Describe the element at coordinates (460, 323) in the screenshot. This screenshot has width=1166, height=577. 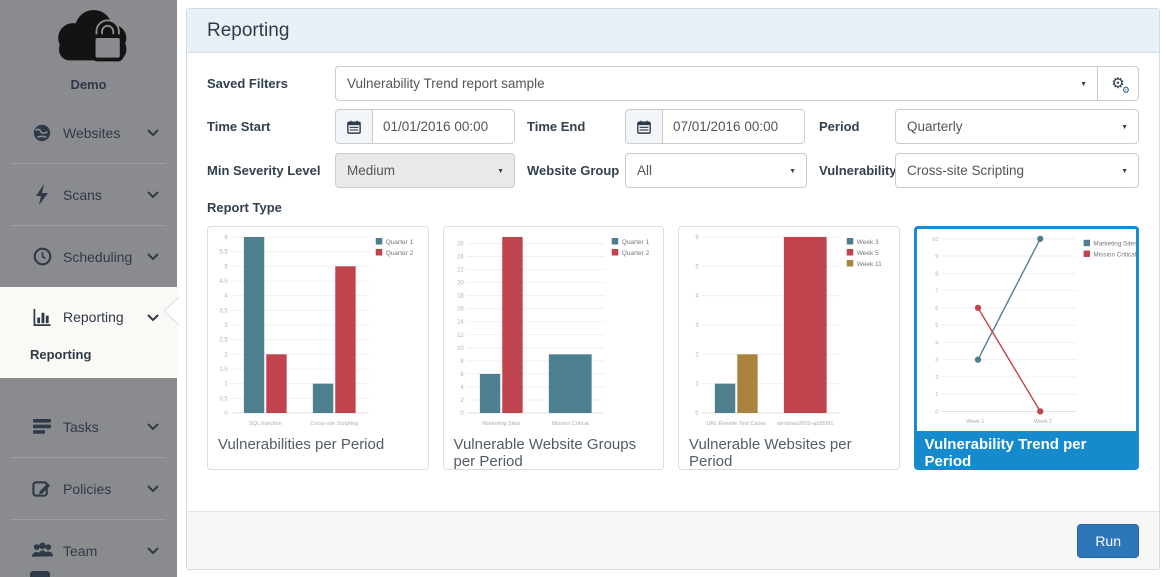
I see `svg-text: 14` at that location.